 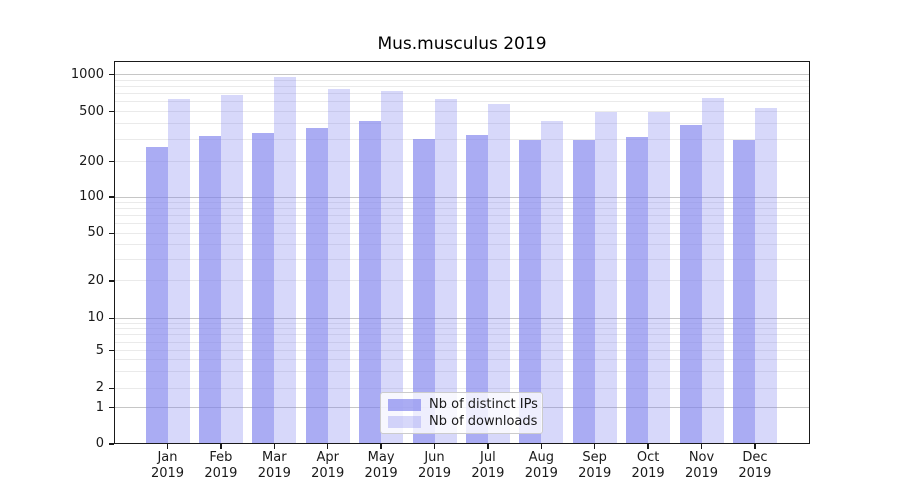 What do you see at coordinates (99, 388) in the screenshot?
I see `y-tick-label: 2` at bounding box center [99, 388].